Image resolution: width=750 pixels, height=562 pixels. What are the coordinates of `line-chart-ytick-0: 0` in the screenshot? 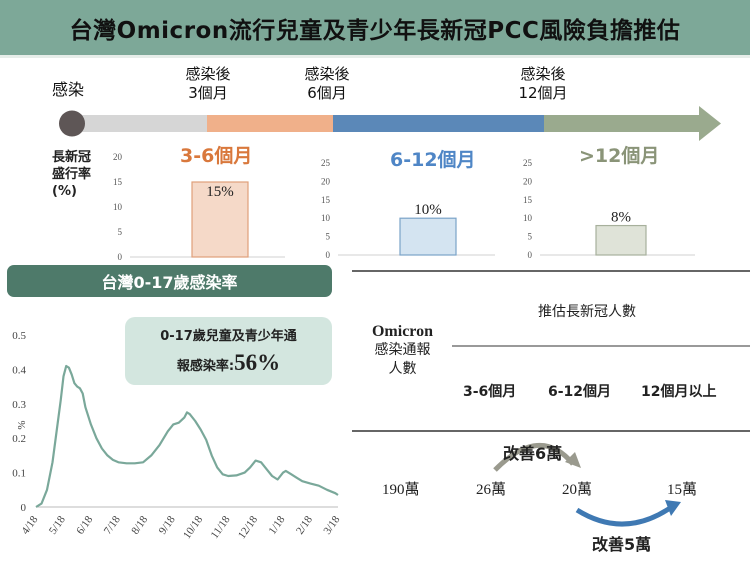 It's located at (24, 508).